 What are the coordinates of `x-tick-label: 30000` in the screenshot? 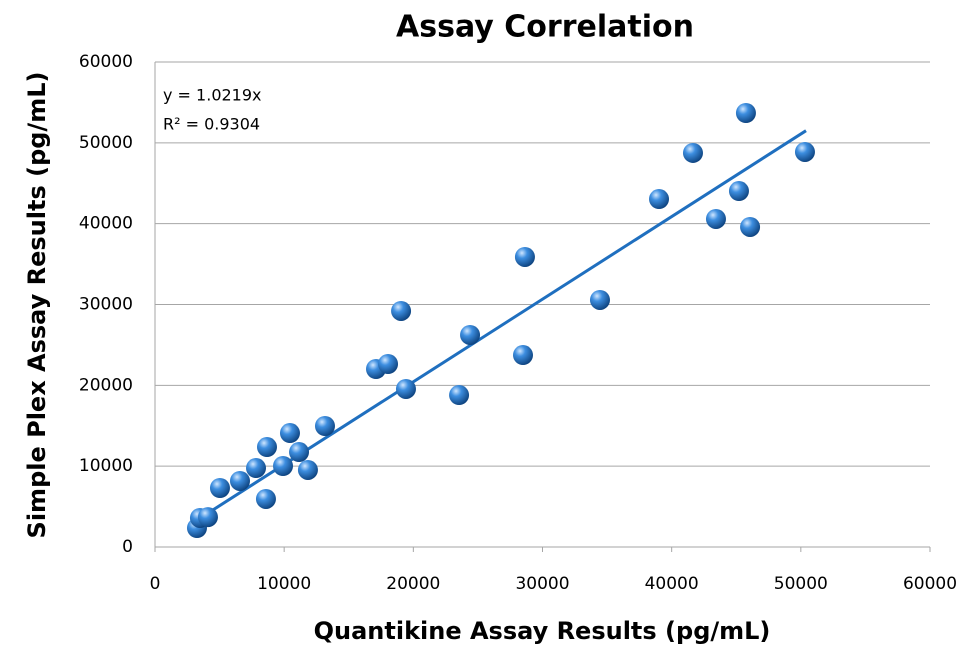 It's located at (542, 584).